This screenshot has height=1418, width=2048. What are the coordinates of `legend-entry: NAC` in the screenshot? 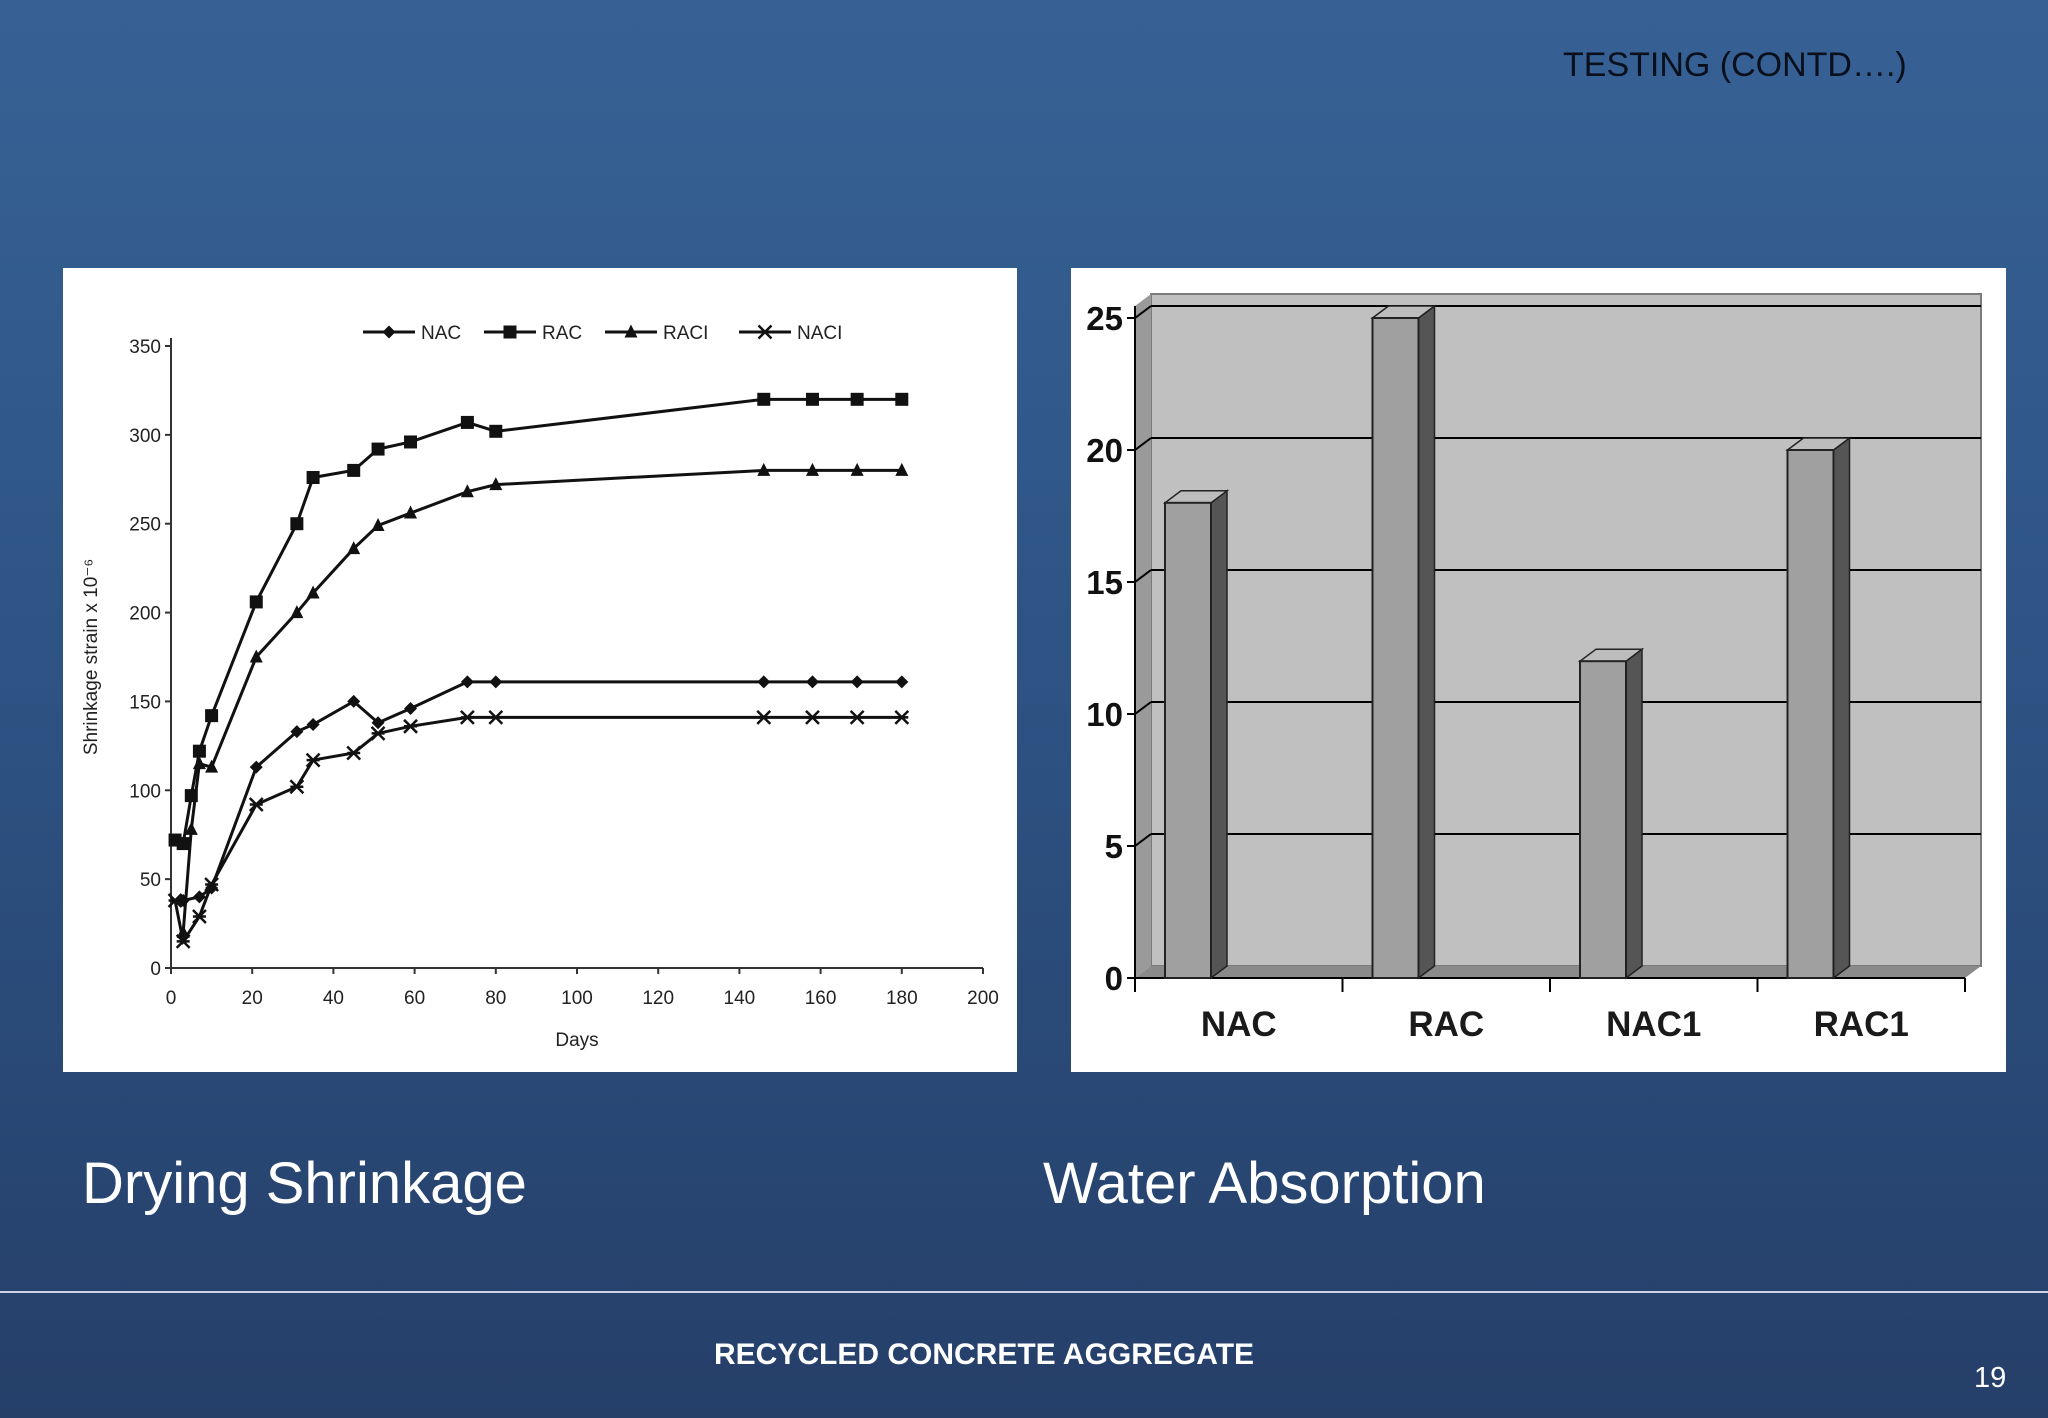 It's located at (412, 333).